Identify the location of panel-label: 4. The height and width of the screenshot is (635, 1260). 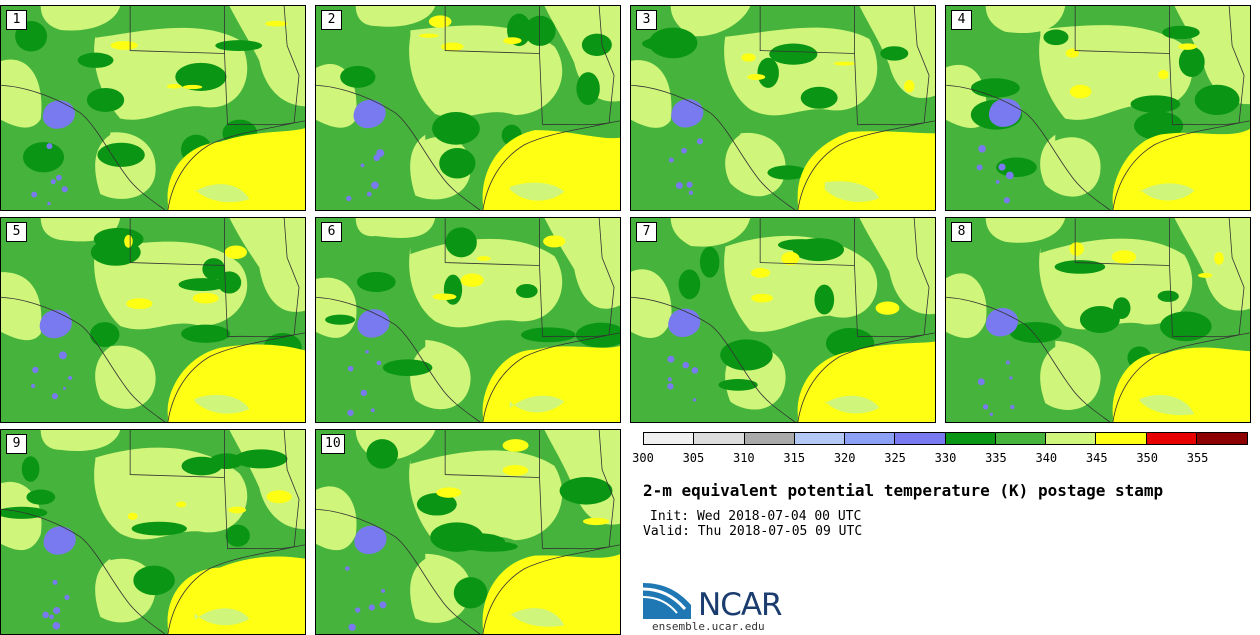
(961, 20).